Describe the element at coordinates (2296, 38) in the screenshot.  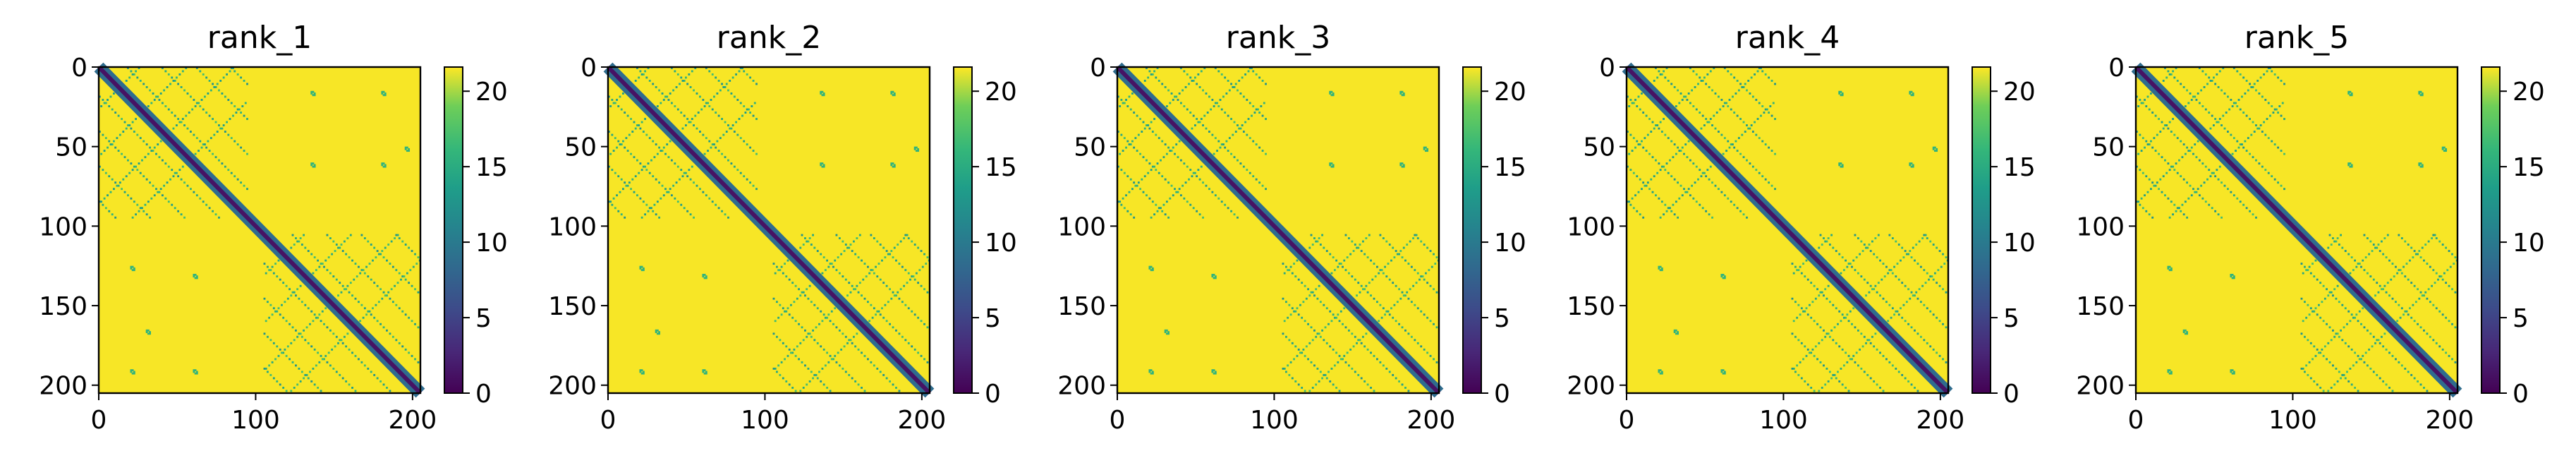
I see `chart-title: rank_5` at that location.